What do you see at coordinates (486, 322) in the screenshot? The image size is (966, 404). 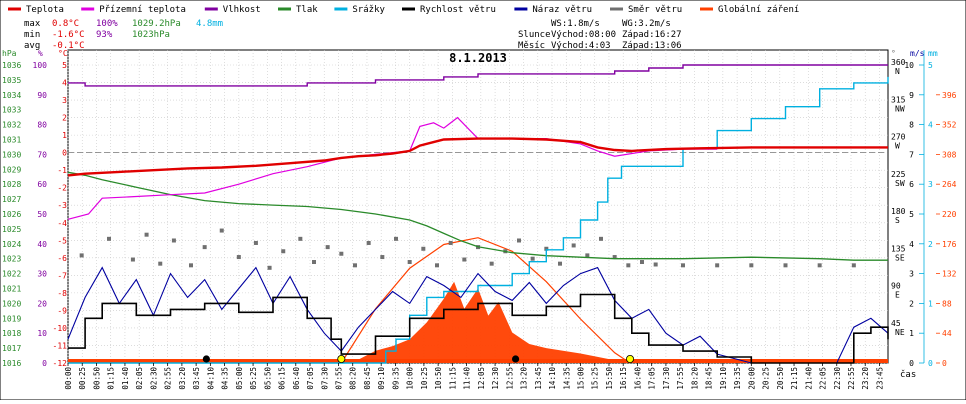 I see `radiation-measured-area` at bounding box center [486, 322].